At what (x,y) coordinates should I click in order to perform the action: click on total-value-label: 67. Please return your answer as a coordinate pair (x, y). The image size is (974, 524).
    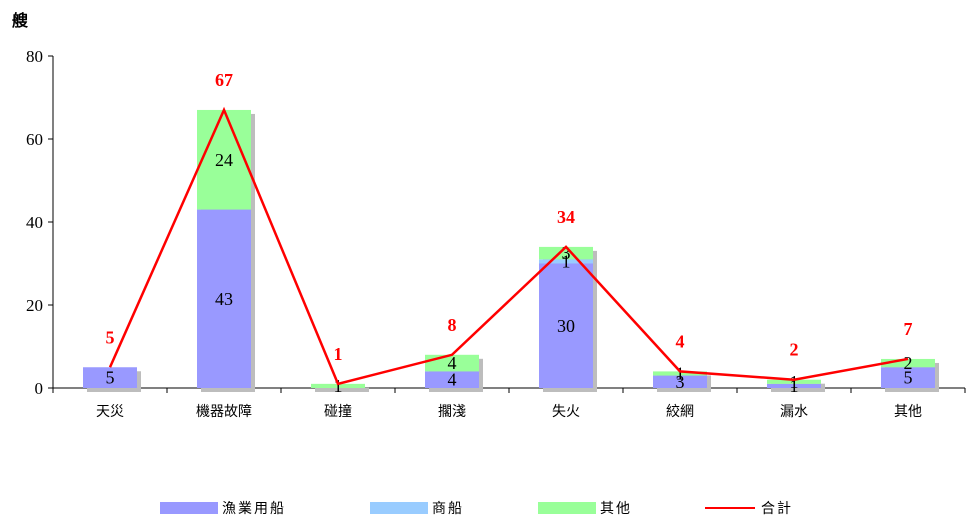
    Looking at the image, I should click on (224, 80).